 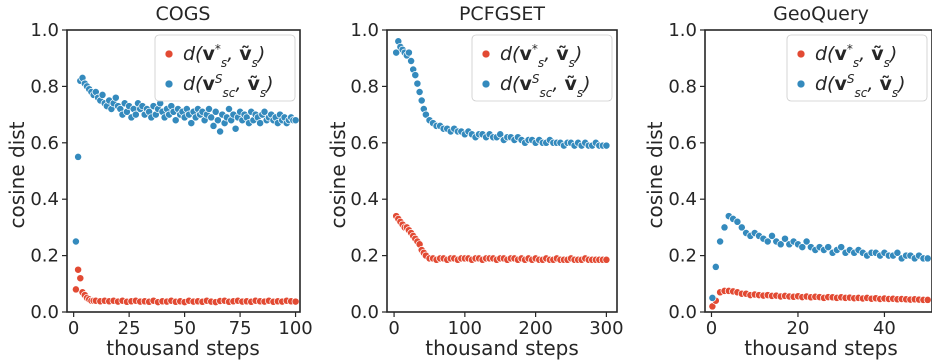 What do you see at coordinates (129, 328) in the screenshot?
I see `x-tick-label: 25` at bounding box center [129, 328].